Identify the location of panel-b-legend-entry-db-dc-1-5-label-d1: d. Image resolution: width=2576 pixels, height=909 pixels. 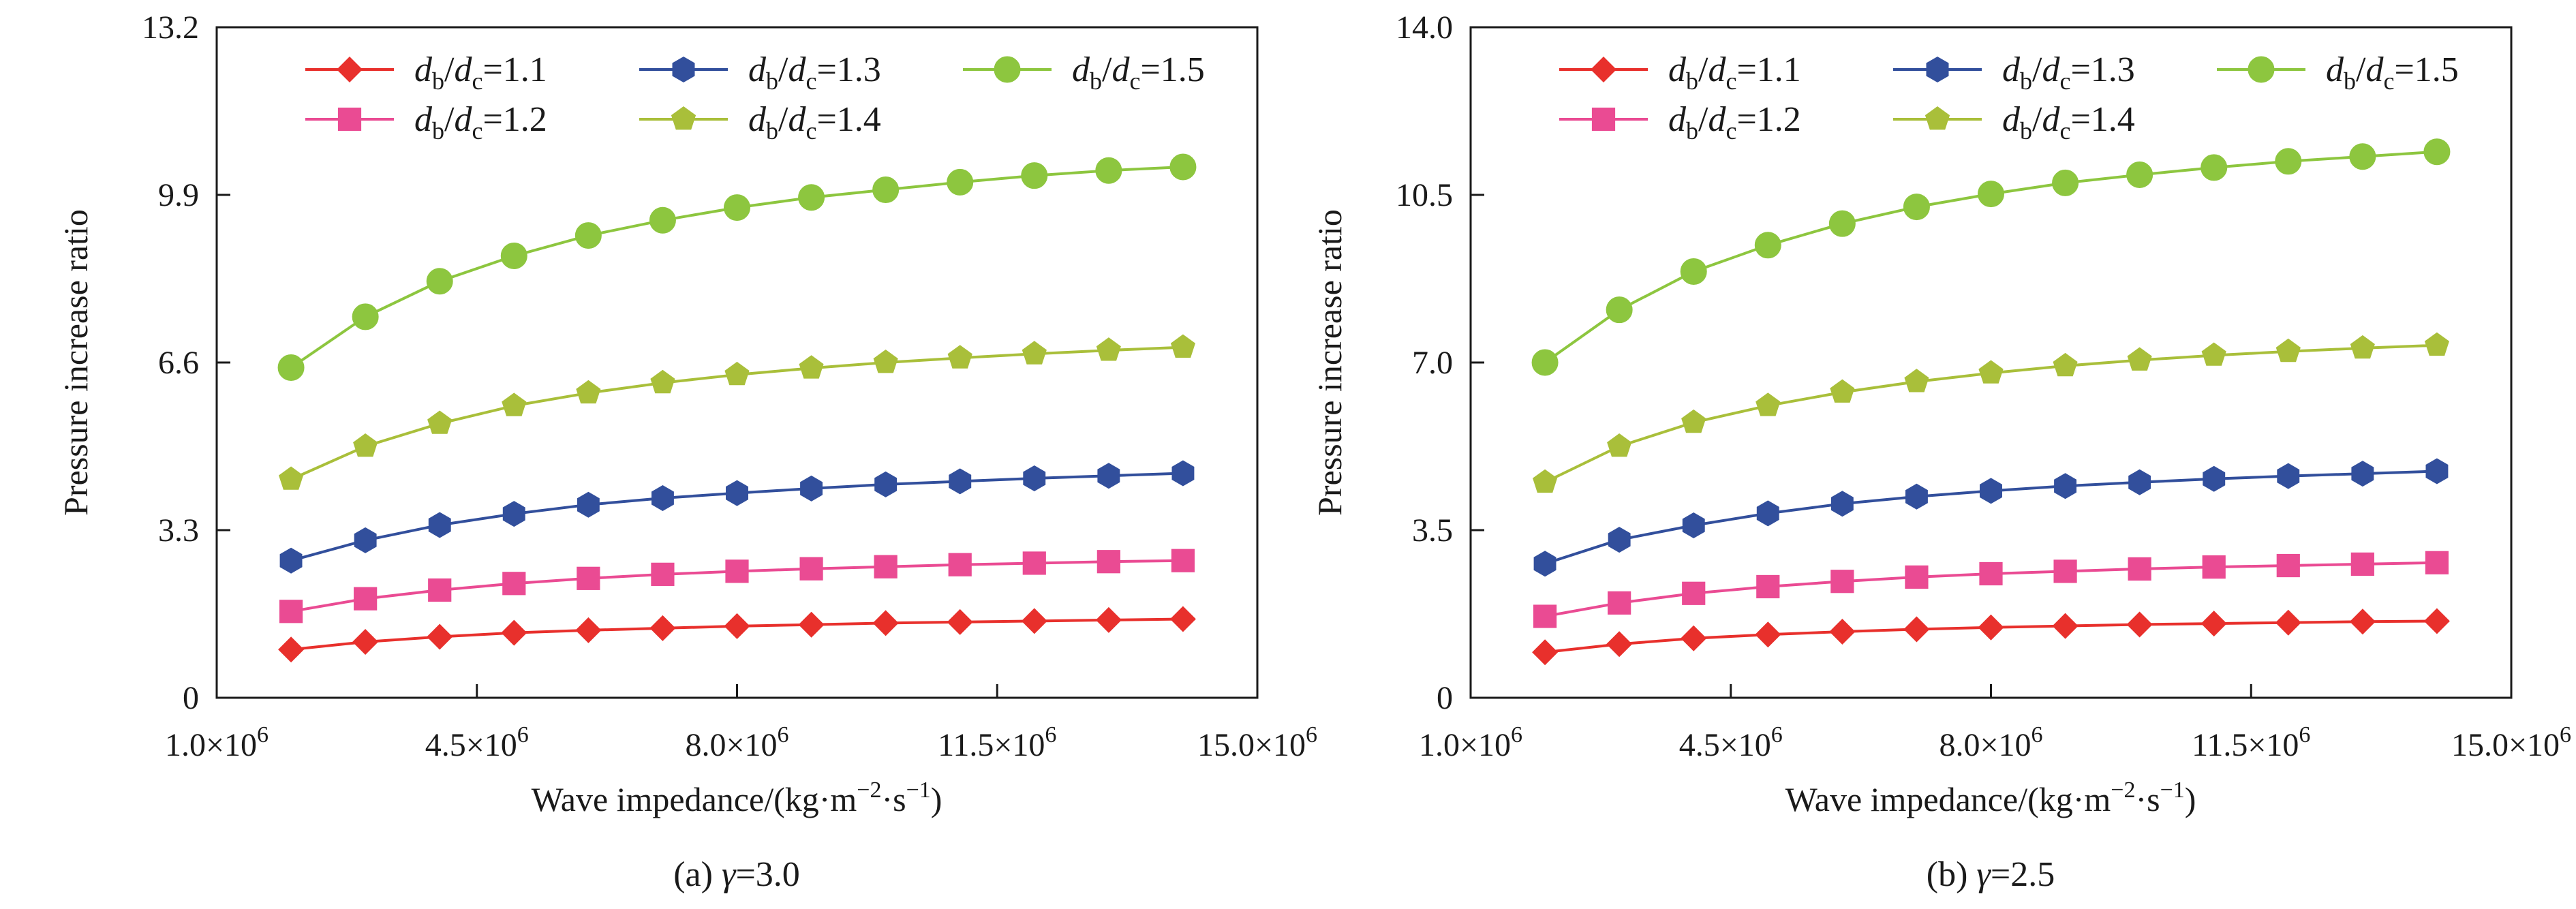
(2335, 69).